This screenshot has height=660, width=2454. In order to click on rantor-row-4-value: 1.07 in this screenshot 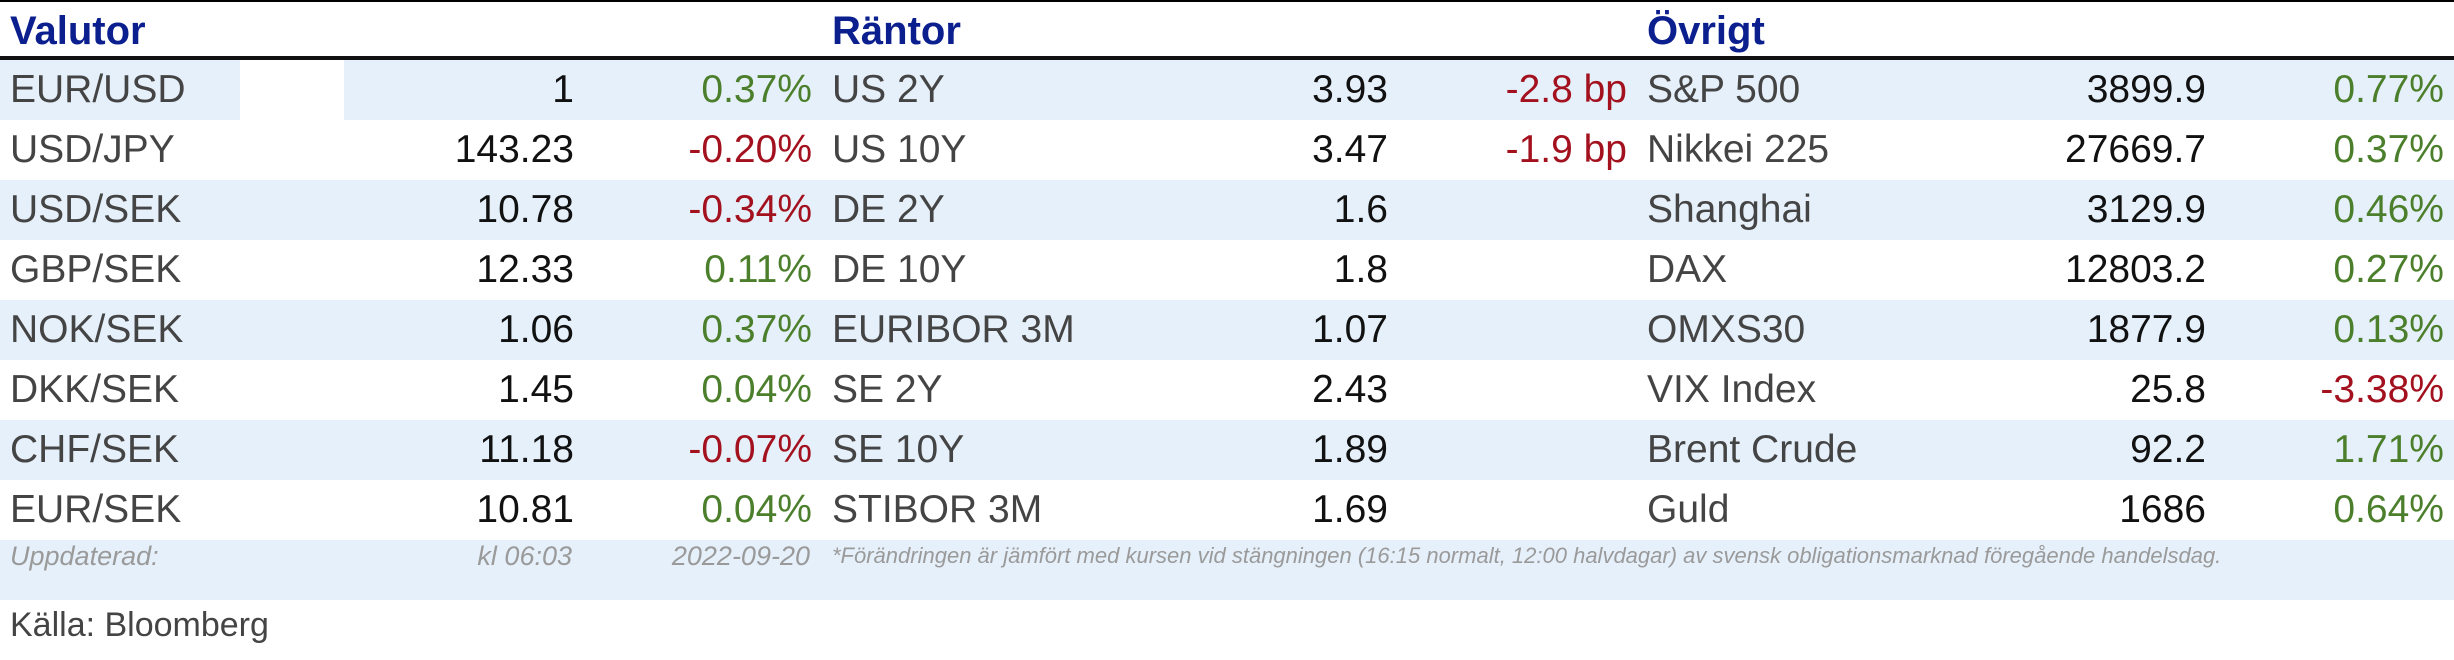, I will do `click(1350, 329)`.